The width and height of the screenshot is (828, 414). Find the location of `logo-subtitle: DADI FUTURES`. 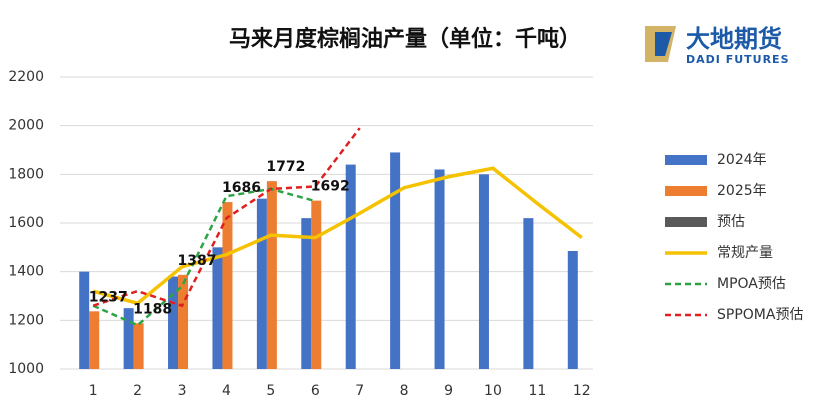

logo-subtitle: DADI FUTURES is located at coordinates (738, 59).